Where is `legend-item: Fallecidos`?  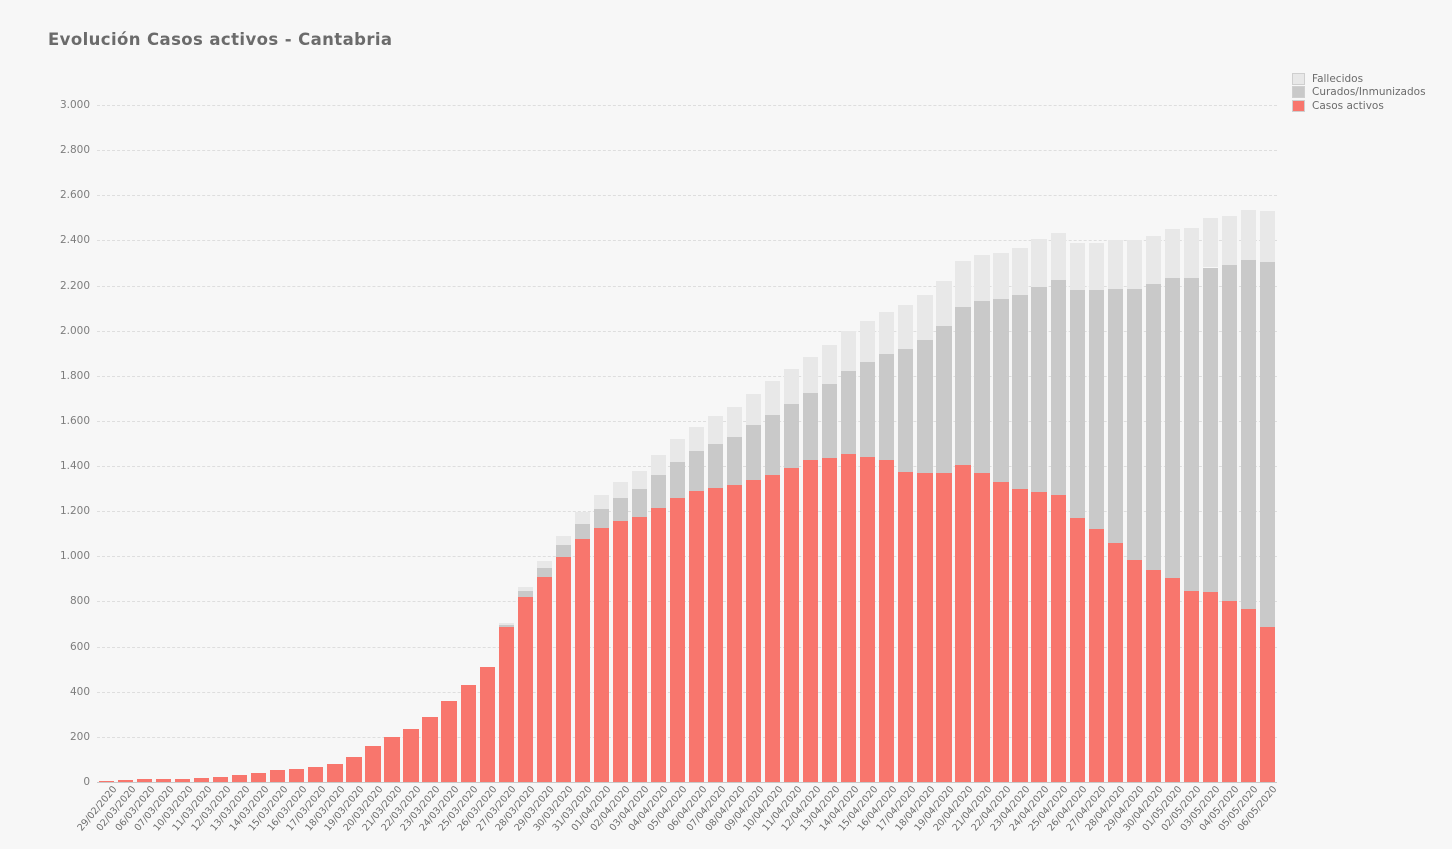 legend-item: Fallecidos is located at coordinates (1372, 79).